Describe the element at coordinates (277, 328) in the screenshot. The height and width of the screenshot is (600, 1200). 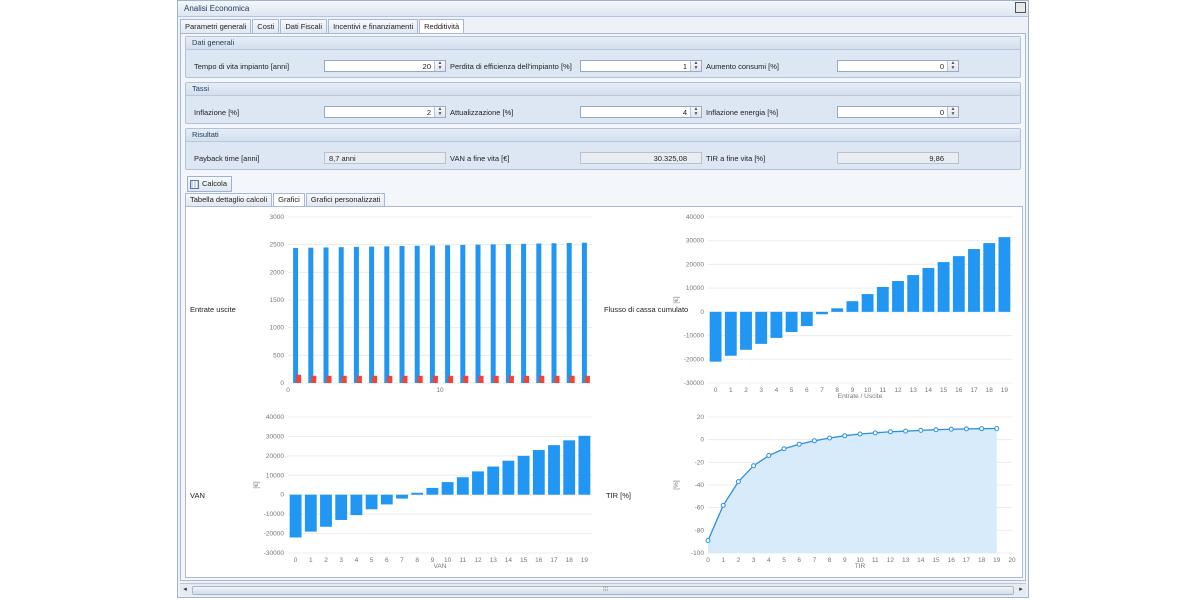
I see `y-tick-label: 1000` at that location.